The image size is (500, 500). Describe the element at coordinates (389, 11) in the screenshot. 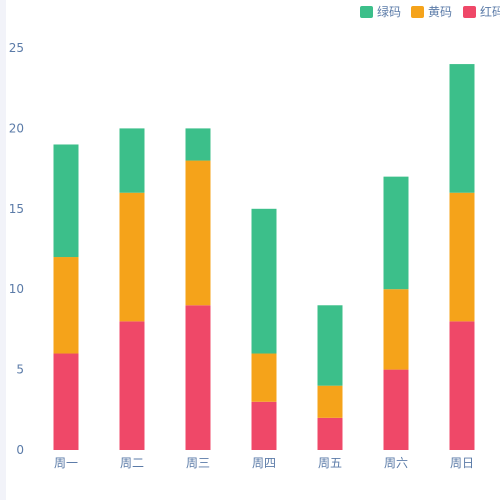

I see `legend-label: 绿码` at that location.